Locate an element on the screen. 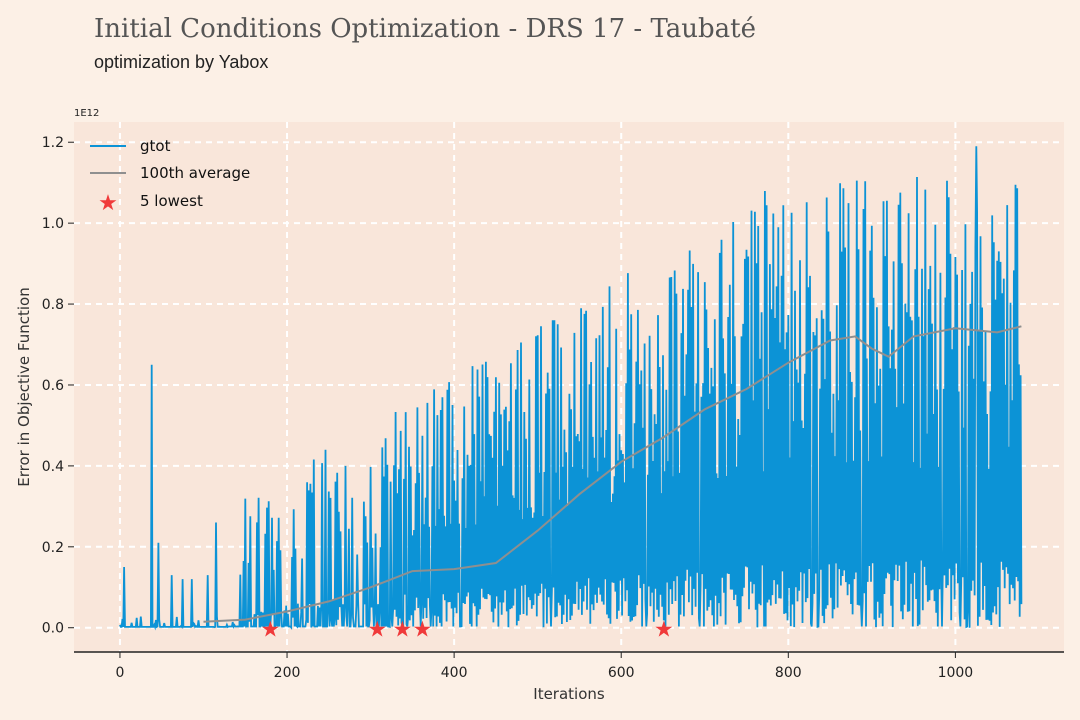  x-tick-label: 200 is located at coordinates (287, 673).